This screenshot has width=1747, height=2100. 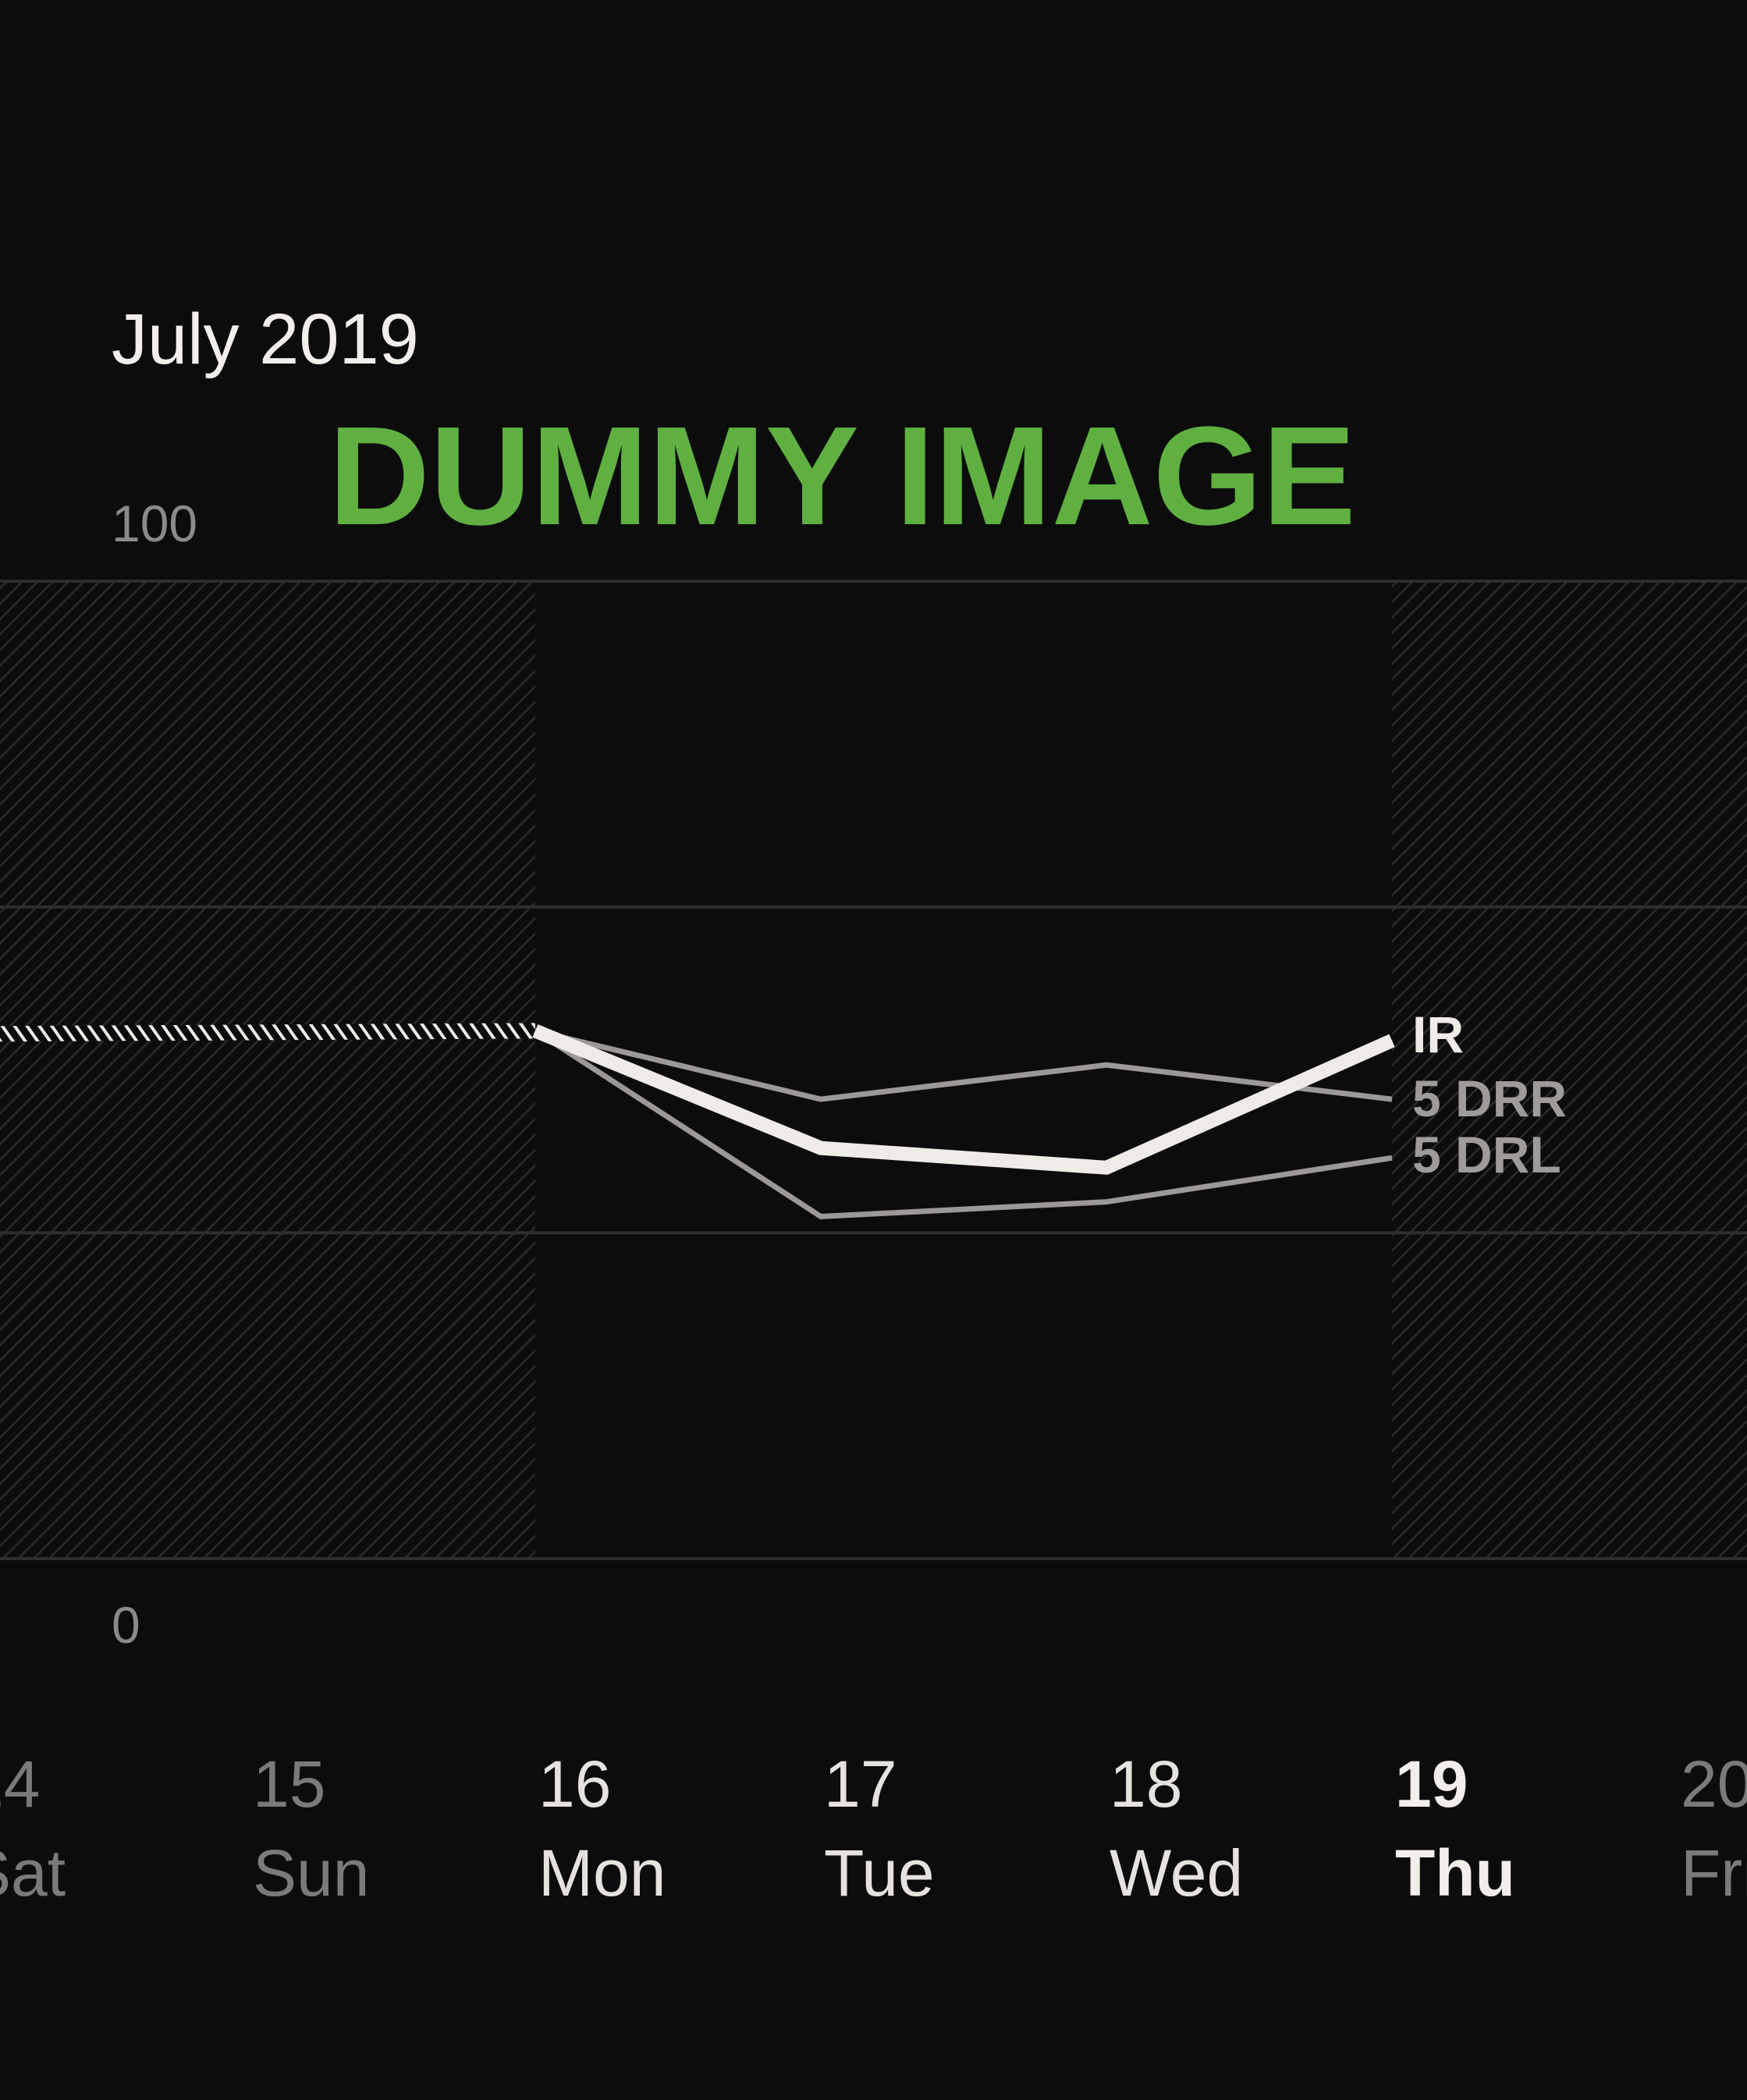 What do you see at coordinates (1146, 1784) in the screenshot?
I see `x-tick-date-18: 18` at bounding box center [1146, 1784].